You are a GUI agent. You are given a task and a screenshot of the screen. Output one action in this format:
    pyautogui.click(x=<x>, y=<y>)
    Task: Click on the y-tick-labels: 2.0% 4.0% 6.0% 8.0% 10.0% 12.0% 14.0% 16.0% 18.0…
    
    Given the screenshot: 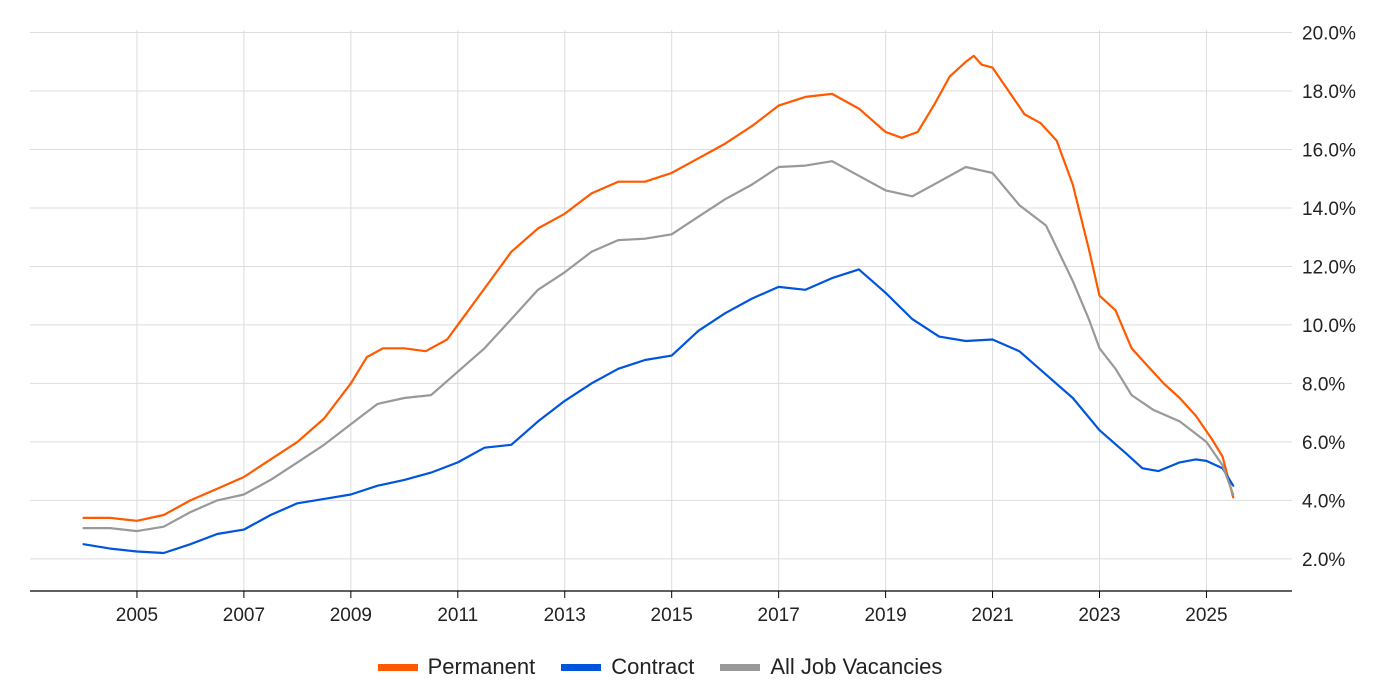 What is the action you would take?
    pyautogui.click(x=1329, y=297)
    